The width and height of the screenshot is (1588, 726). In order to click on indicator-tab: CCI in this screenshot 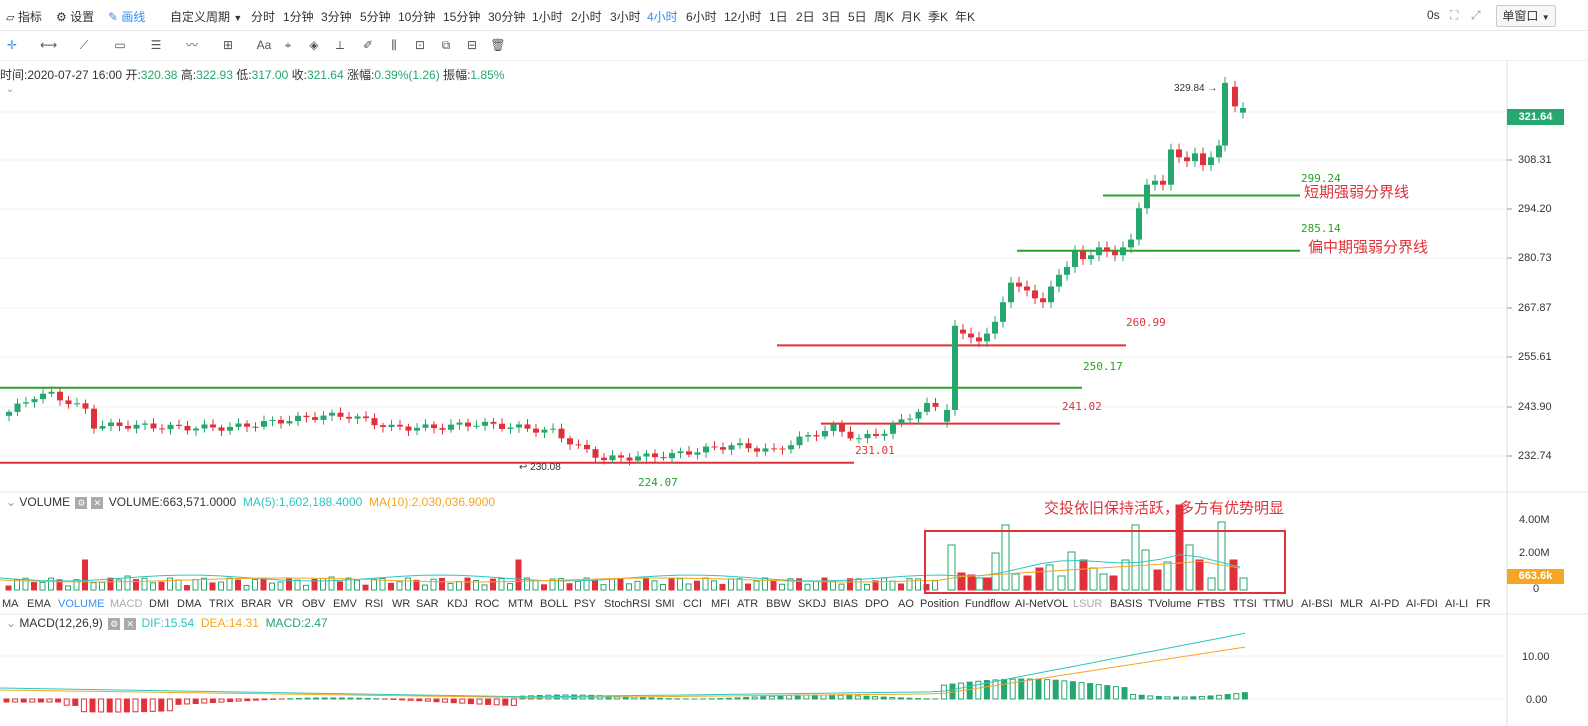, I will do `click(692, 604)`.